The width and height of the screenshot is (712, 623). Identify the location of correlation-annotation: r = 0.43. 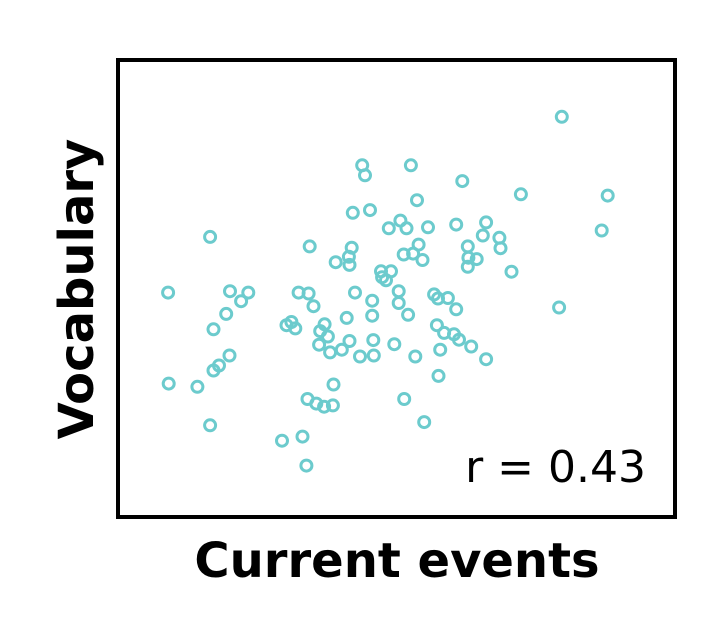
(555, 467).